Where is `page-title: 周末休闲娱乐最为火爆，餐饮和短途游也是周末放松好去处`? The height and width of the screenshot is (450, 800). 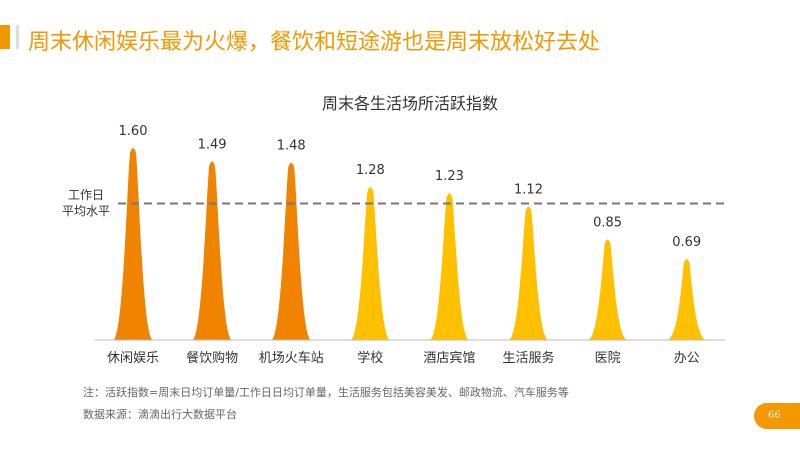 page-title: 周末休闲娱乐最为火爆，餐饮和短途游也是周末放松好去处 is located at coordinates (314, 42).